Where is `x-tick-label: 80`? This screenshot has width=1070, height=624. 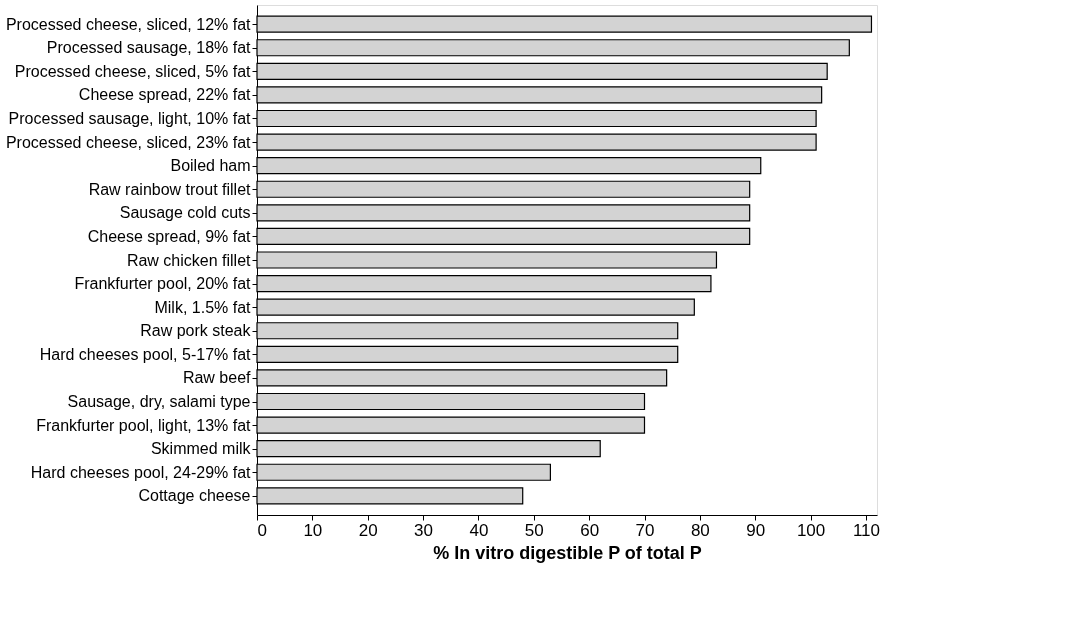
x-tick-label: 80 is located at coordinates (700, 530).